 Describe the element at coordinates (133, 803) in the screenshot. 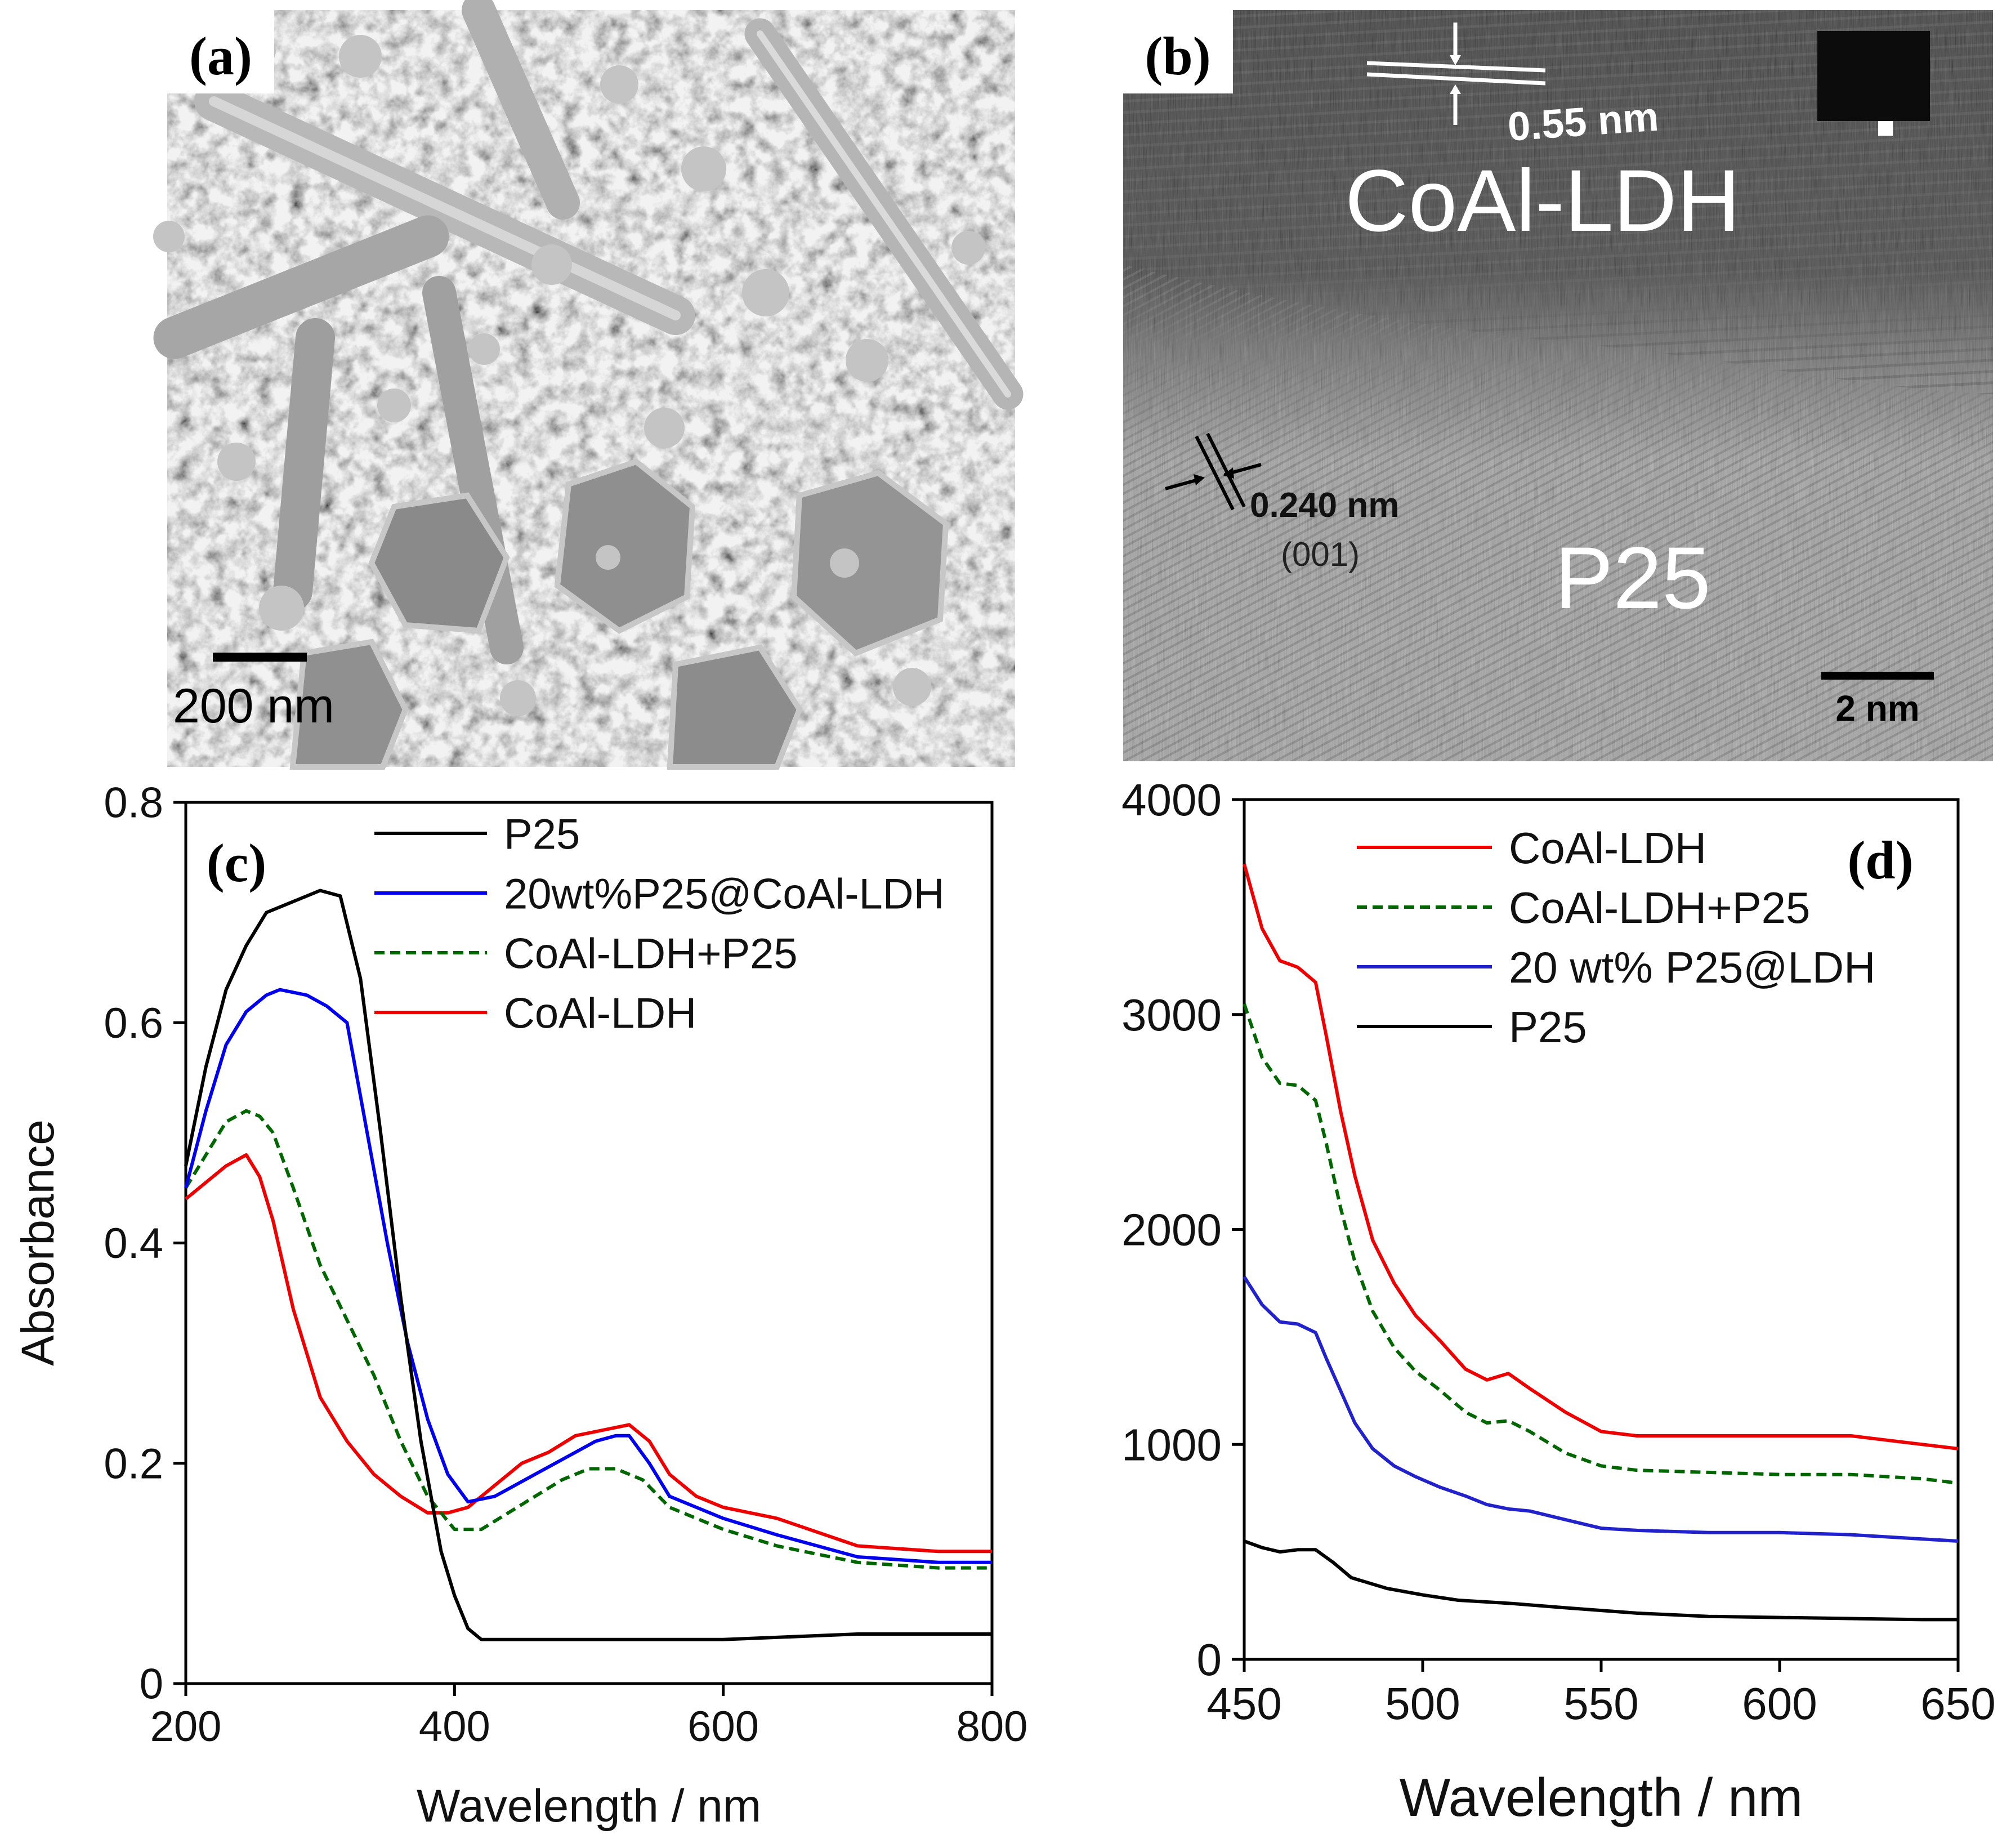

I see `y-tick-label-c: 0.8` at that location.